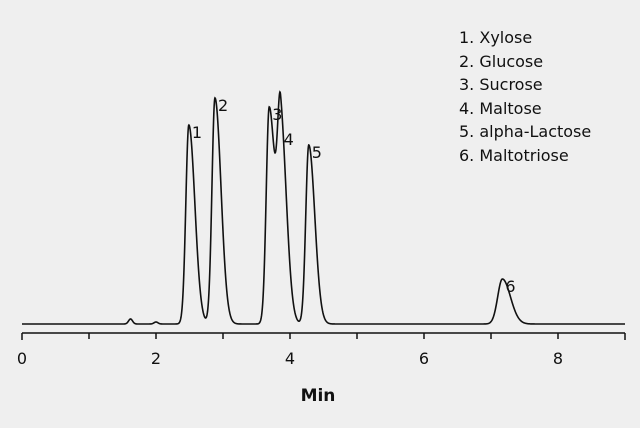 The image size is (640, 428). Describe the element at coordinates (318, 396) in the screenshot. I see `x-axis-label: Min` at that location.